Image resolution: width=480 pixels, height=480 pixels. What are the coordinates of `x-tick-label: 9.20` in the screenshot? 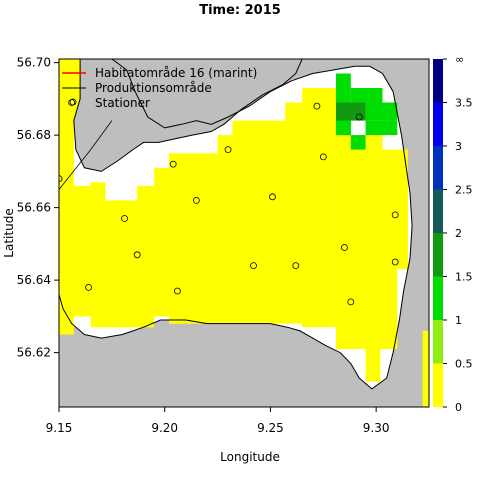 It's located at (164, 428).